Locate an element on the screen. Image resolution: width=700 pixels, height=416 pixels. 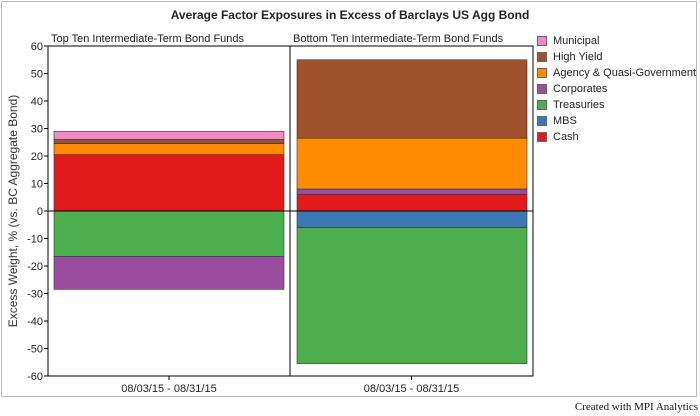
legend-item: Municipal is located at coordinates (616, 41).